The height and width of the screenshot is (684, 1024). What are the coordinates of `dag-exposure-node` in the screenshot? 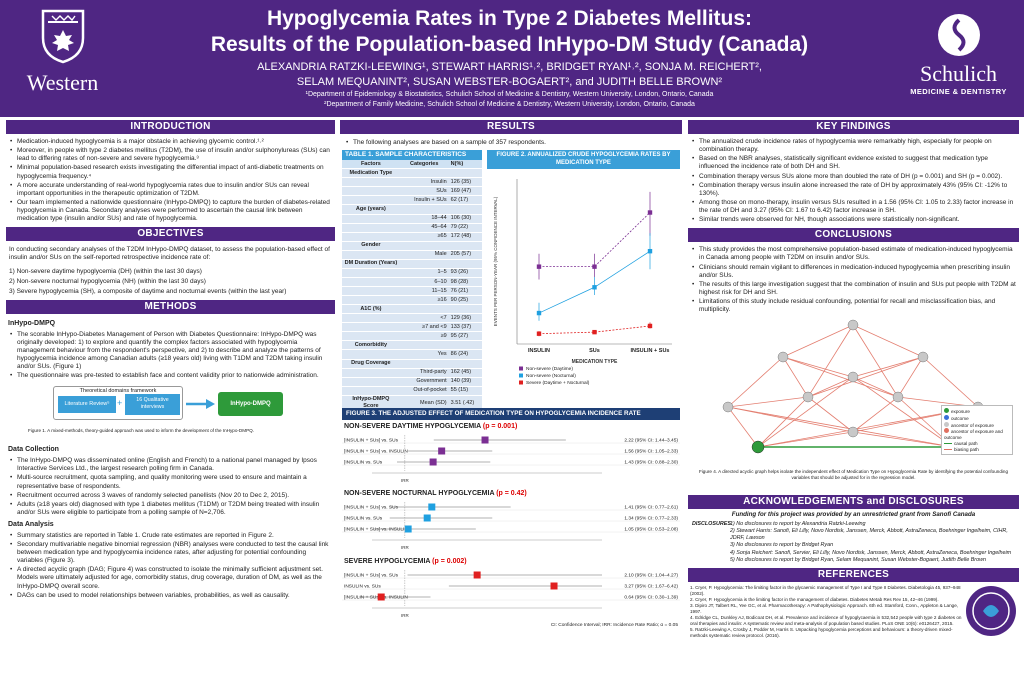 It's located at (758, 447).